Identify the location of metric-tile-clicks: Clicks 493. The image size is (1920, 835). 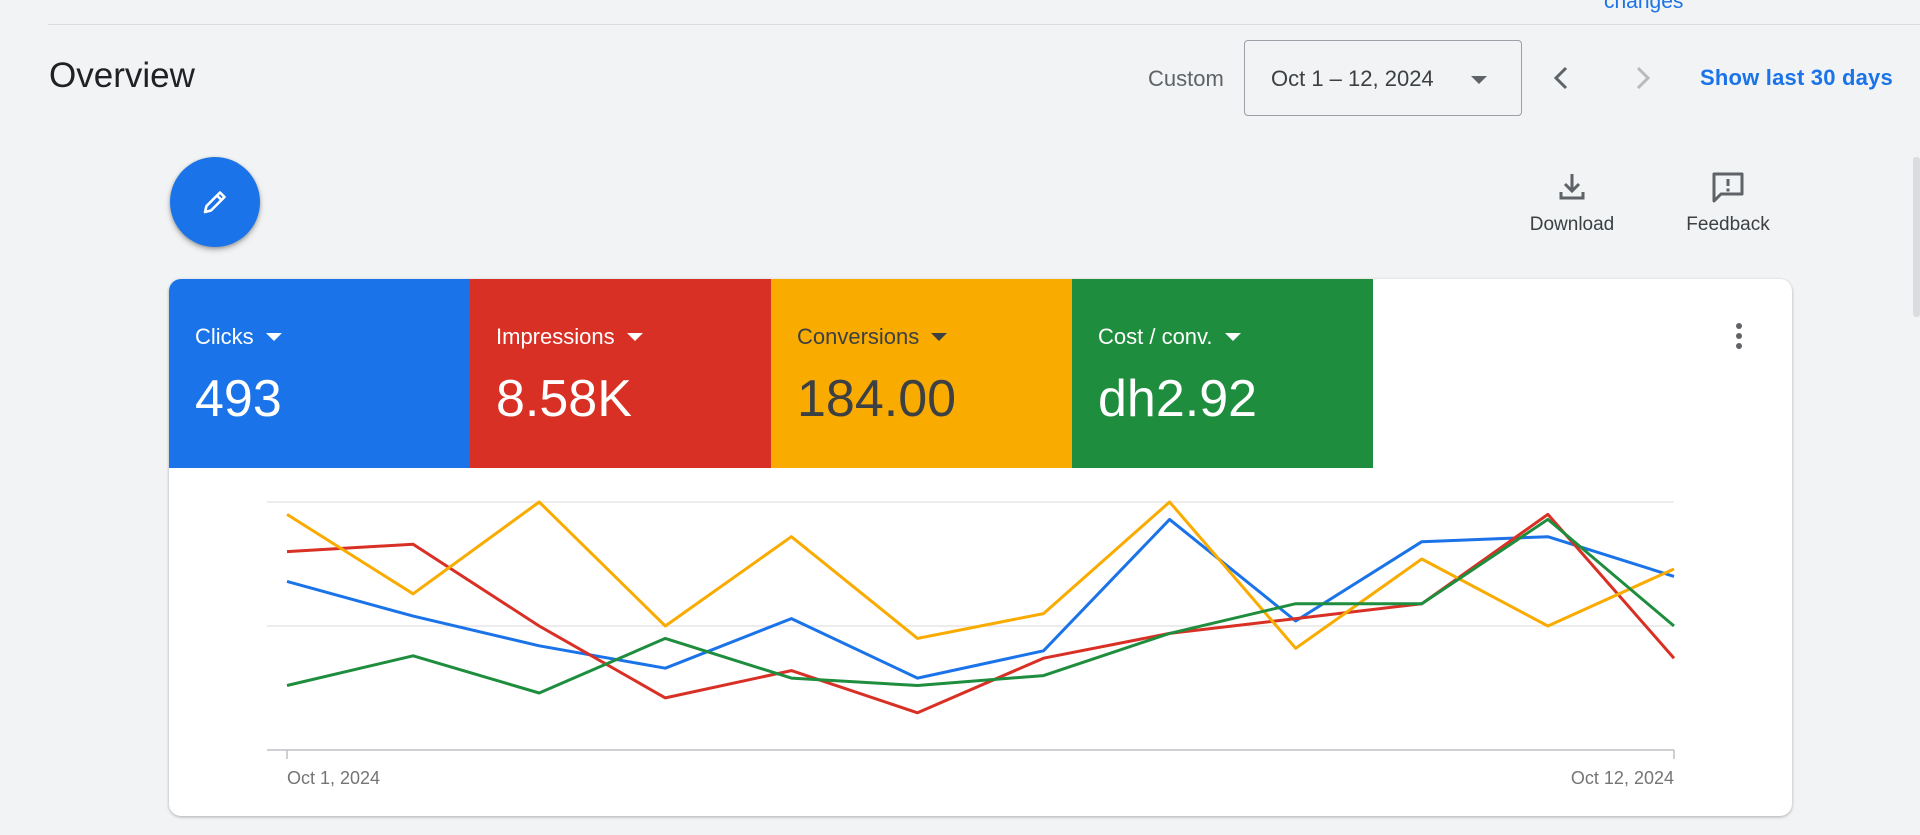
(319, 373).